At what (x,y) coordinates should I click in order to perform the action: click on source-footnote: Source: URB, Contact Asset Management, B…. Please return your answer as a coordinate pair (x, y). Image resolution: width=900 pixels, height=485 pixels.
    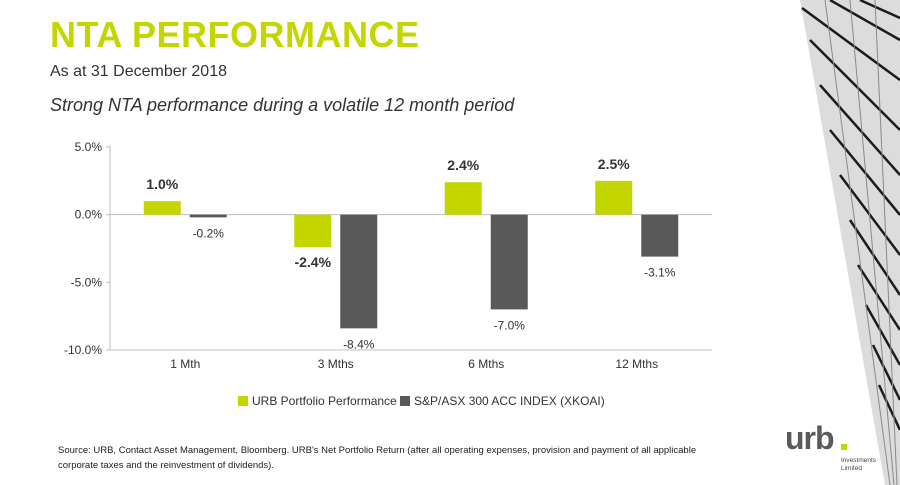
    Looking at the image, I should click on (377, 458).